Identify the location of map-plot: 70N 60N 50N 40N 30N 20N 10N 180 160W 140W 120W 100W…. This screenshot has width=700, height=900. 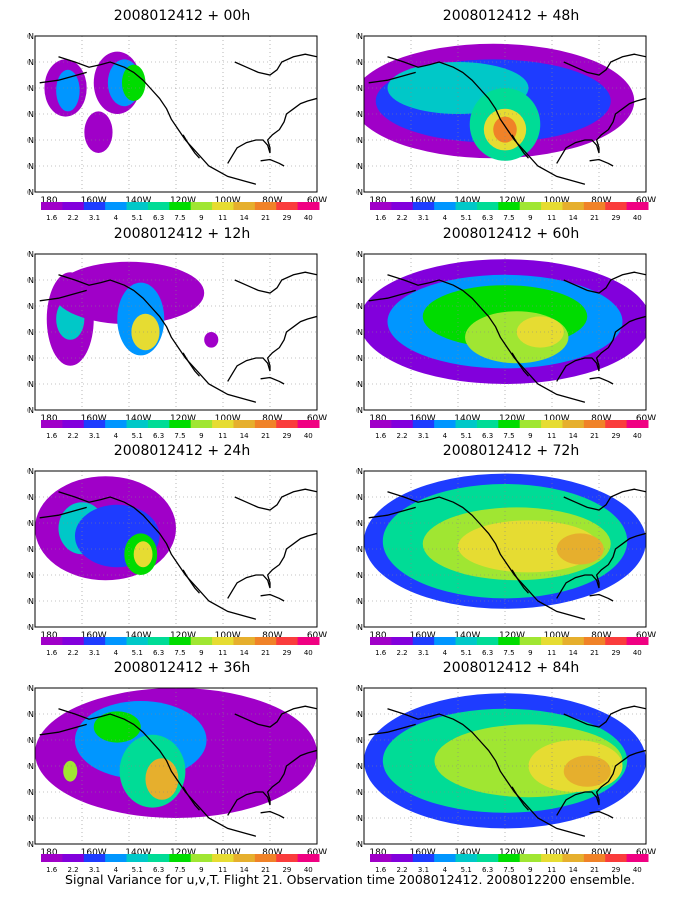
(506, 117).